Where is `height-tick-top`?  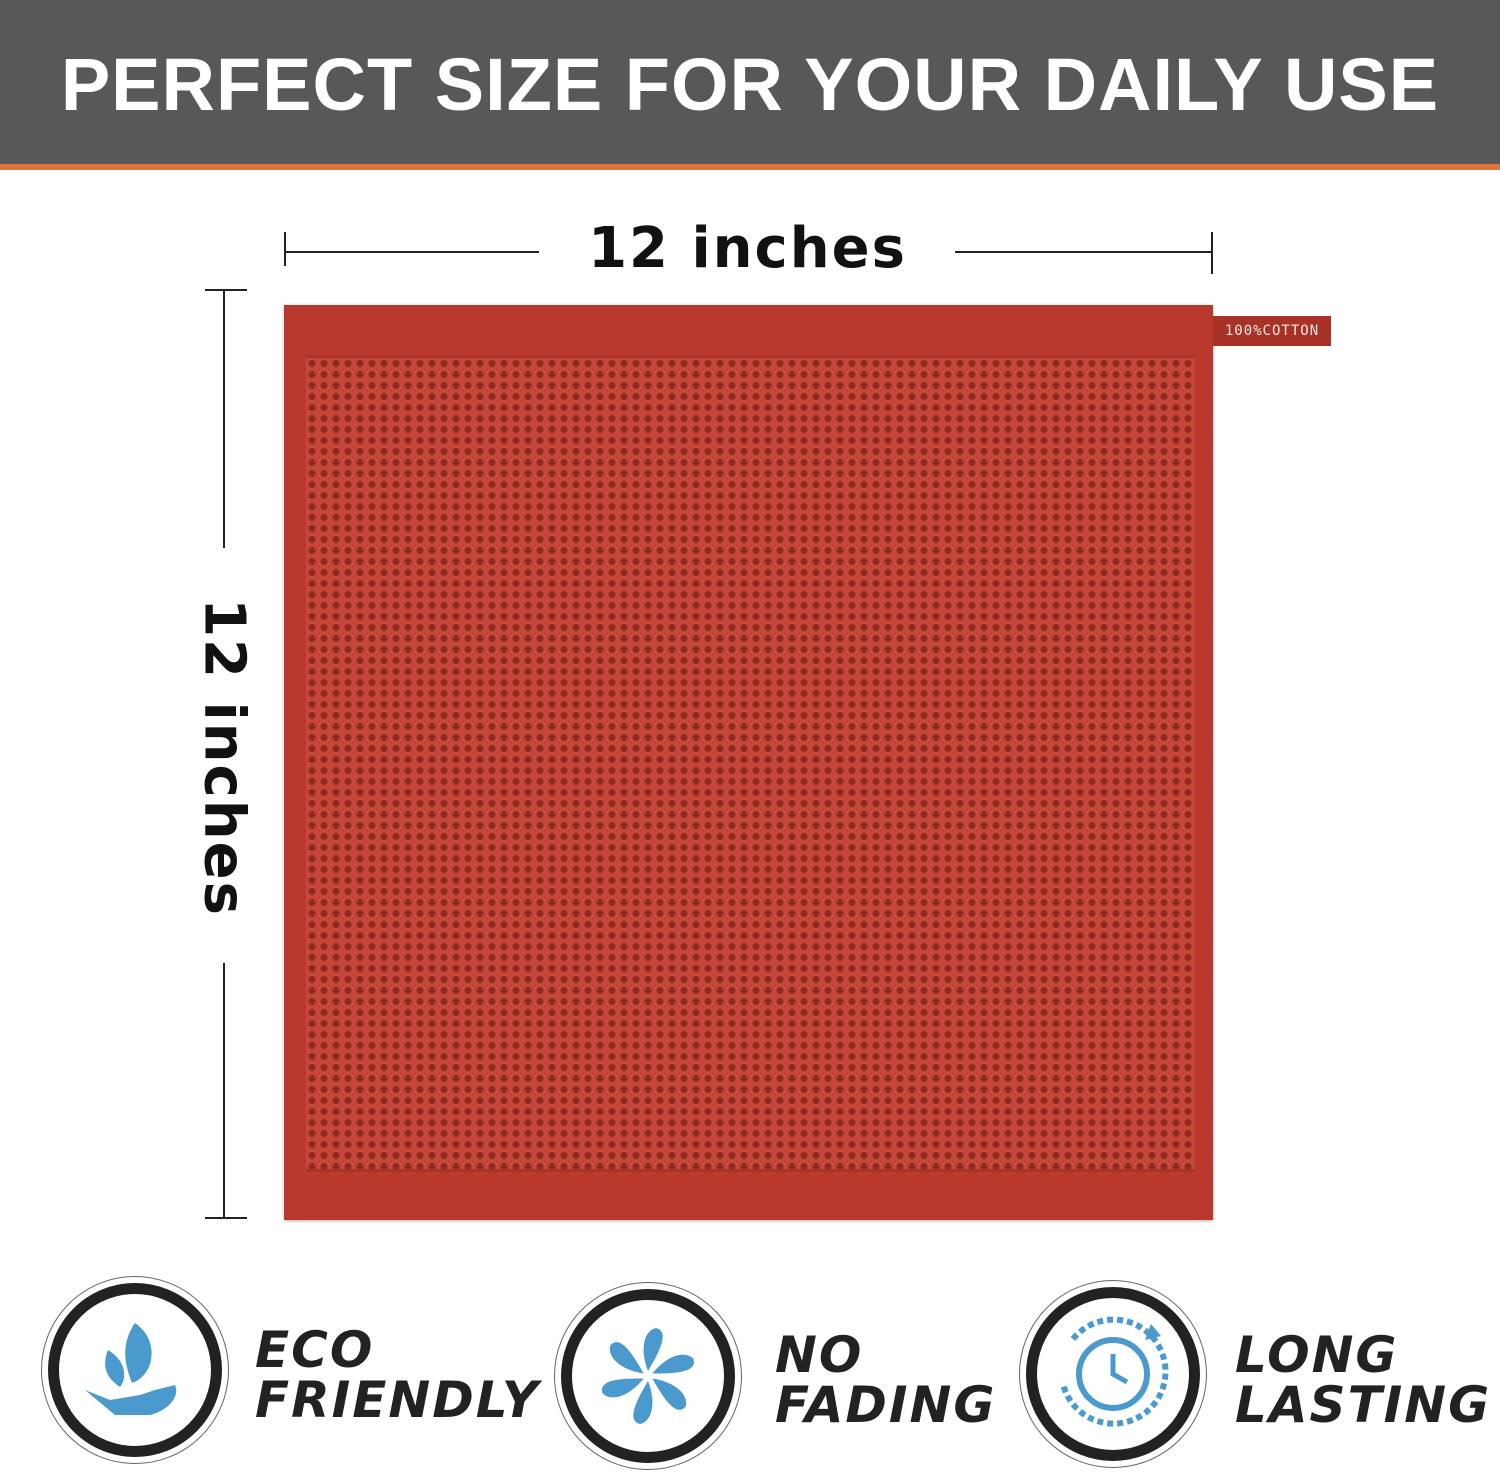 height-tick-top is located at coordinates (226, 290).